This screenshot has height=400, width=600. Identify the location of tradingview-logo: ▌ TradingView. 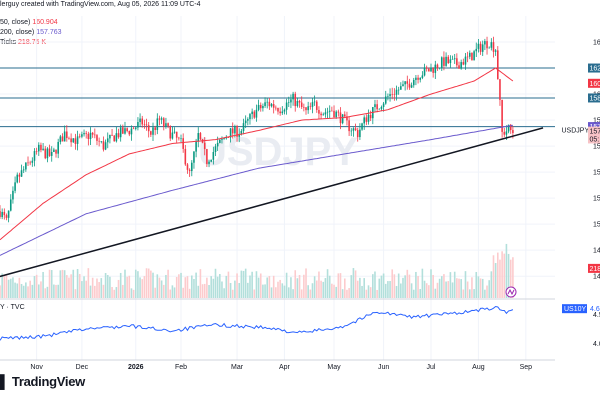
(42, 381).